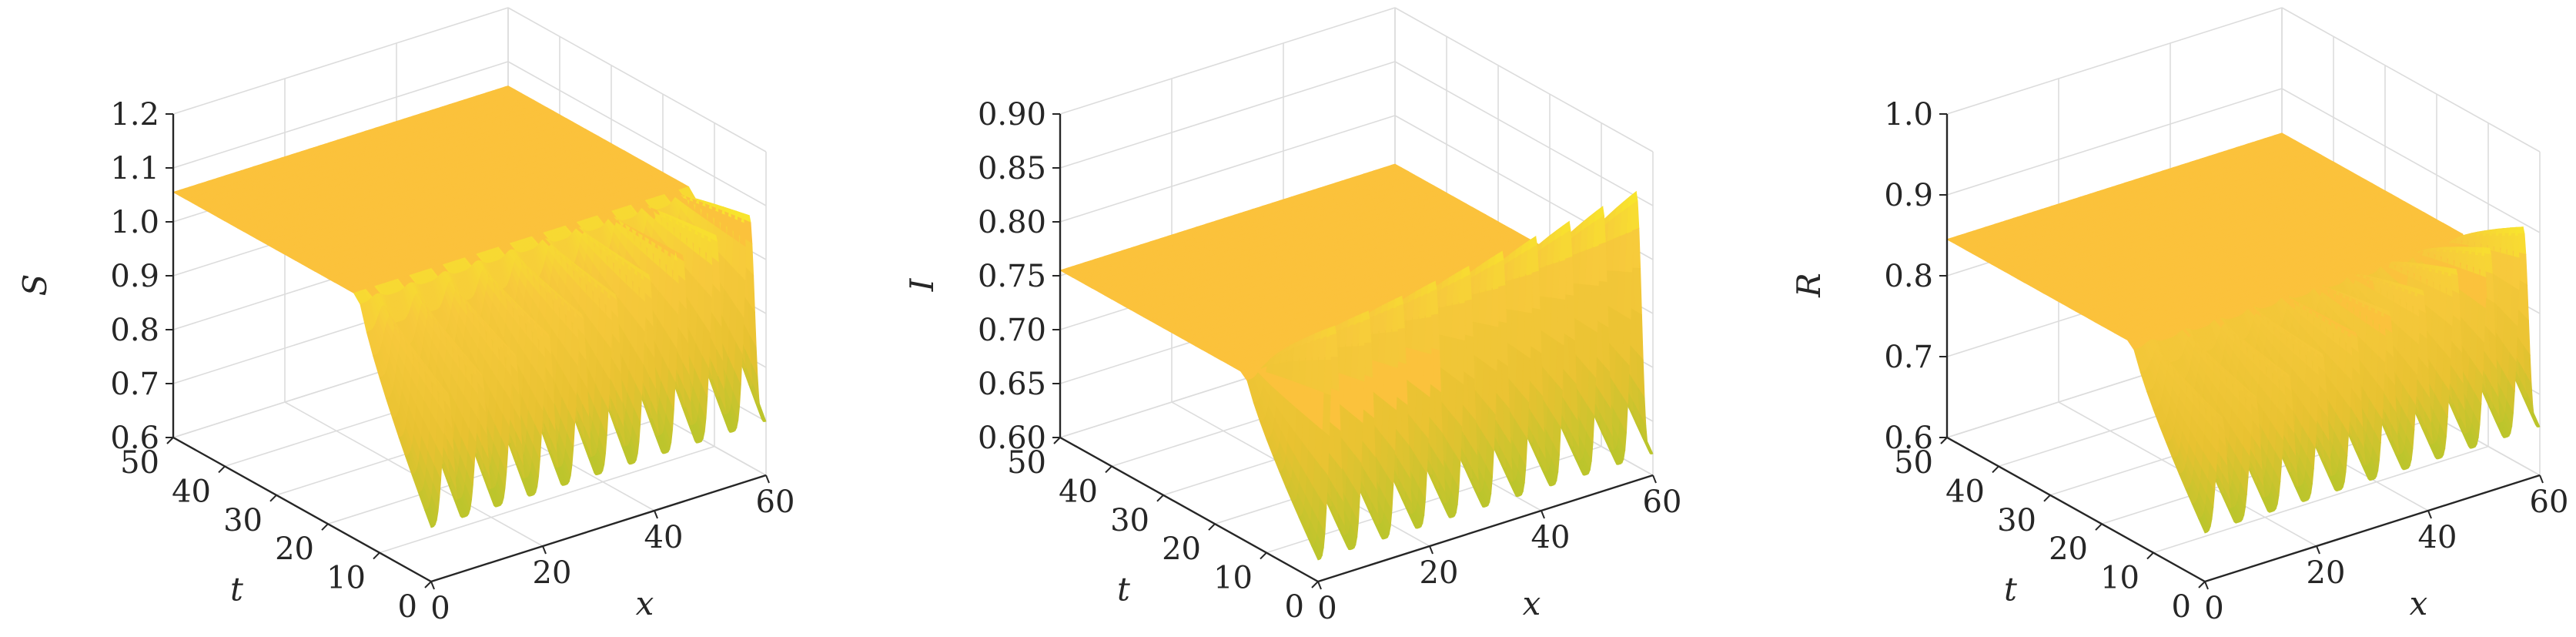  I want to click on z-tick-label: 0.80, so click(1012, 222).